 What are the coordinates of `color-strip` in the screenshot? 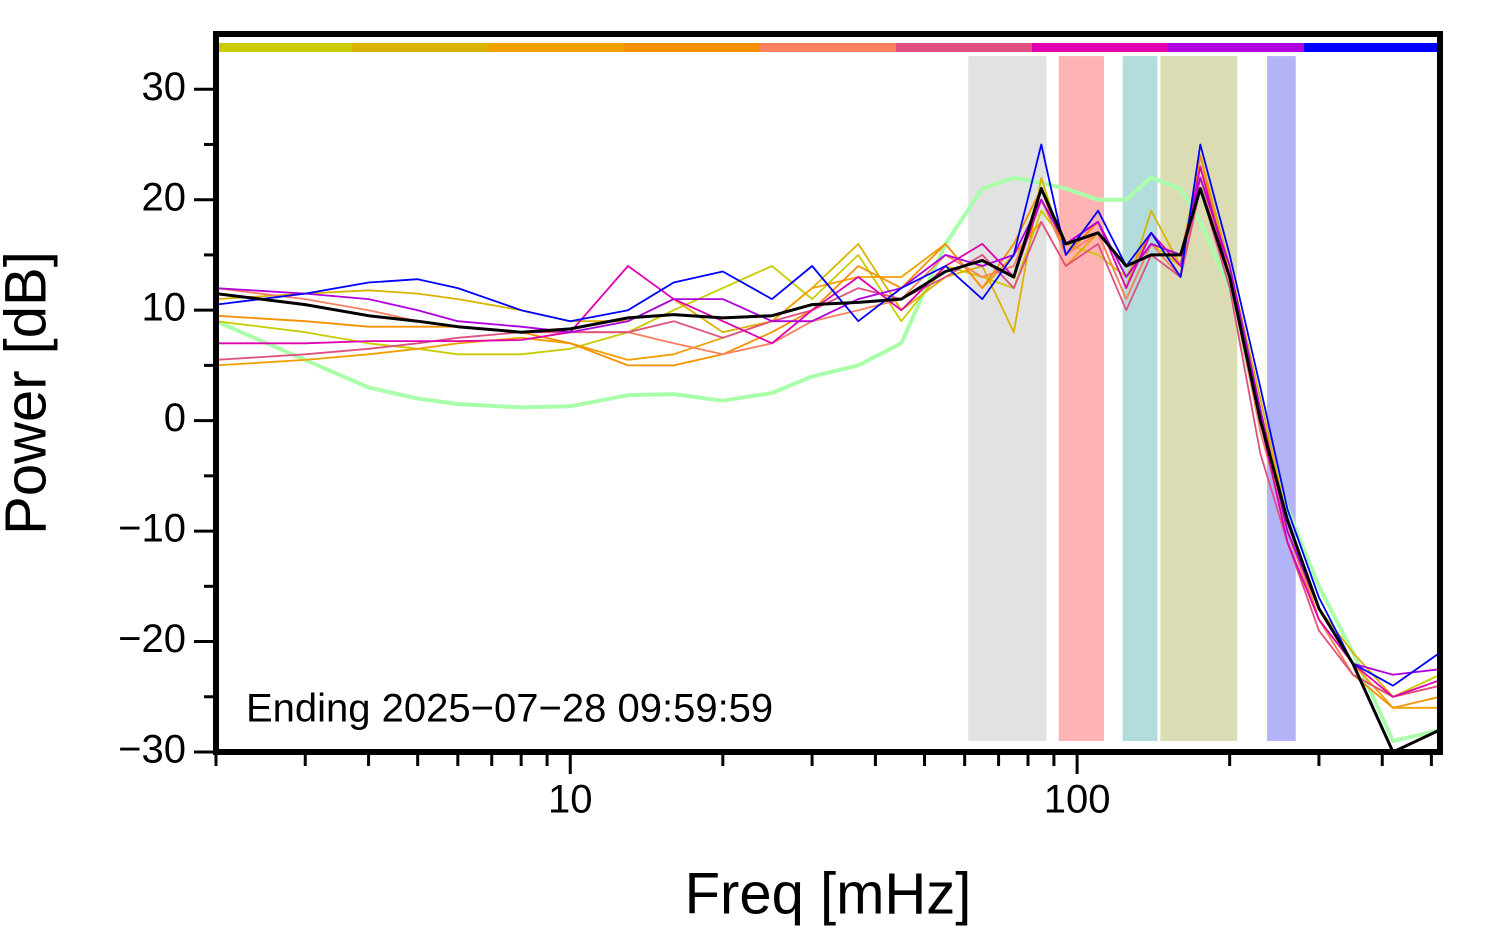 It's located at (828, 47).